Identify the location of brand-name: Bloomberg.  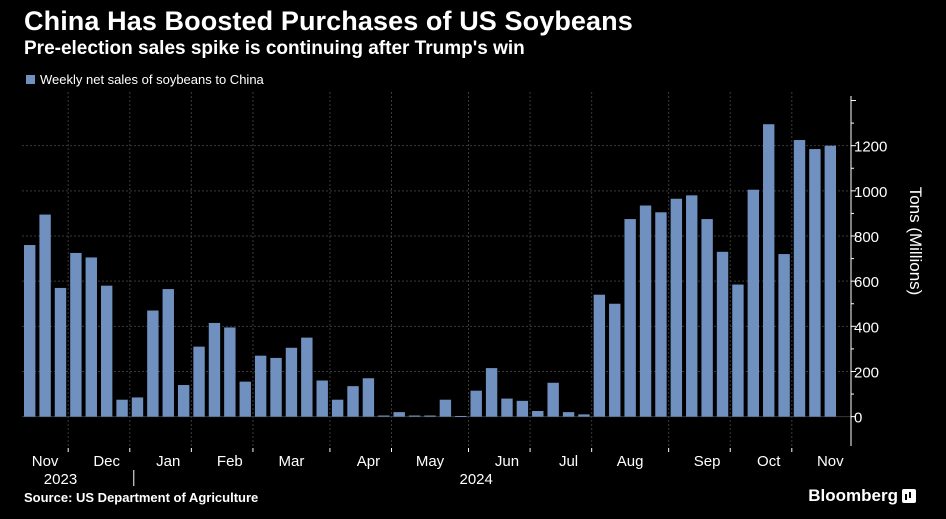
(853, 495).